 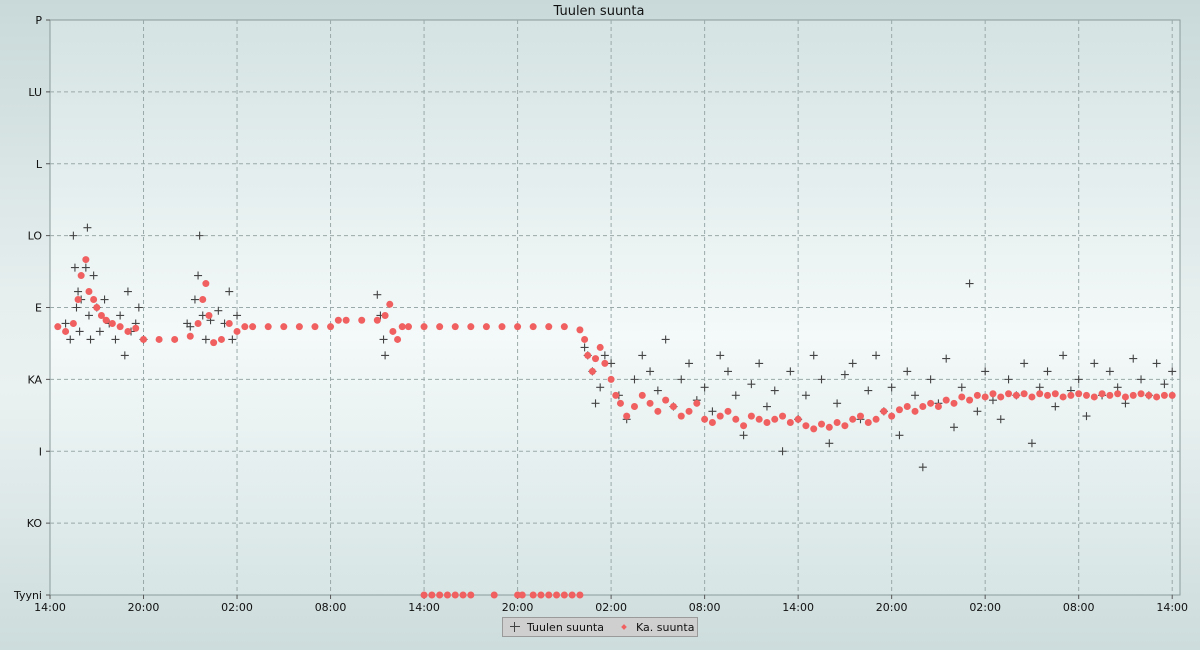 I want to click on legend-item-ka-suunta: Ka. suunta, so click(x=656, y=627).